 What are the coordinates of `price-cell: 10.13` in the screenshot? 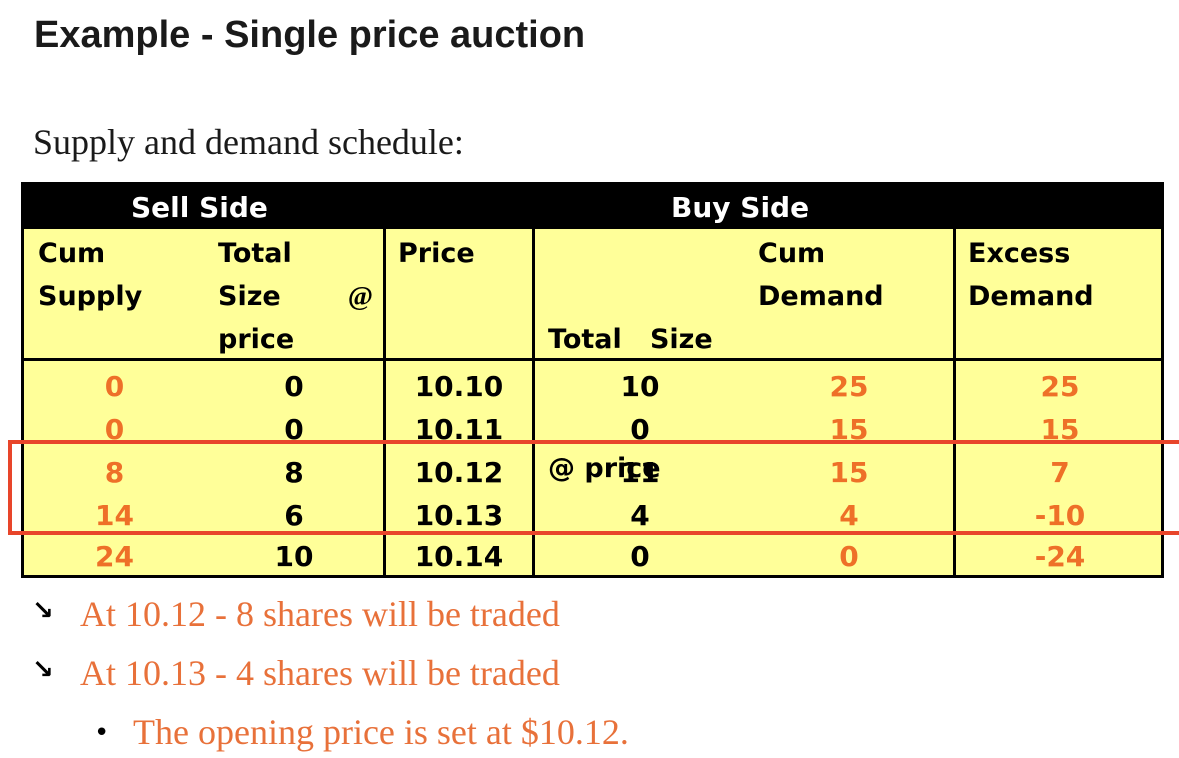 It's located at (459, 515).